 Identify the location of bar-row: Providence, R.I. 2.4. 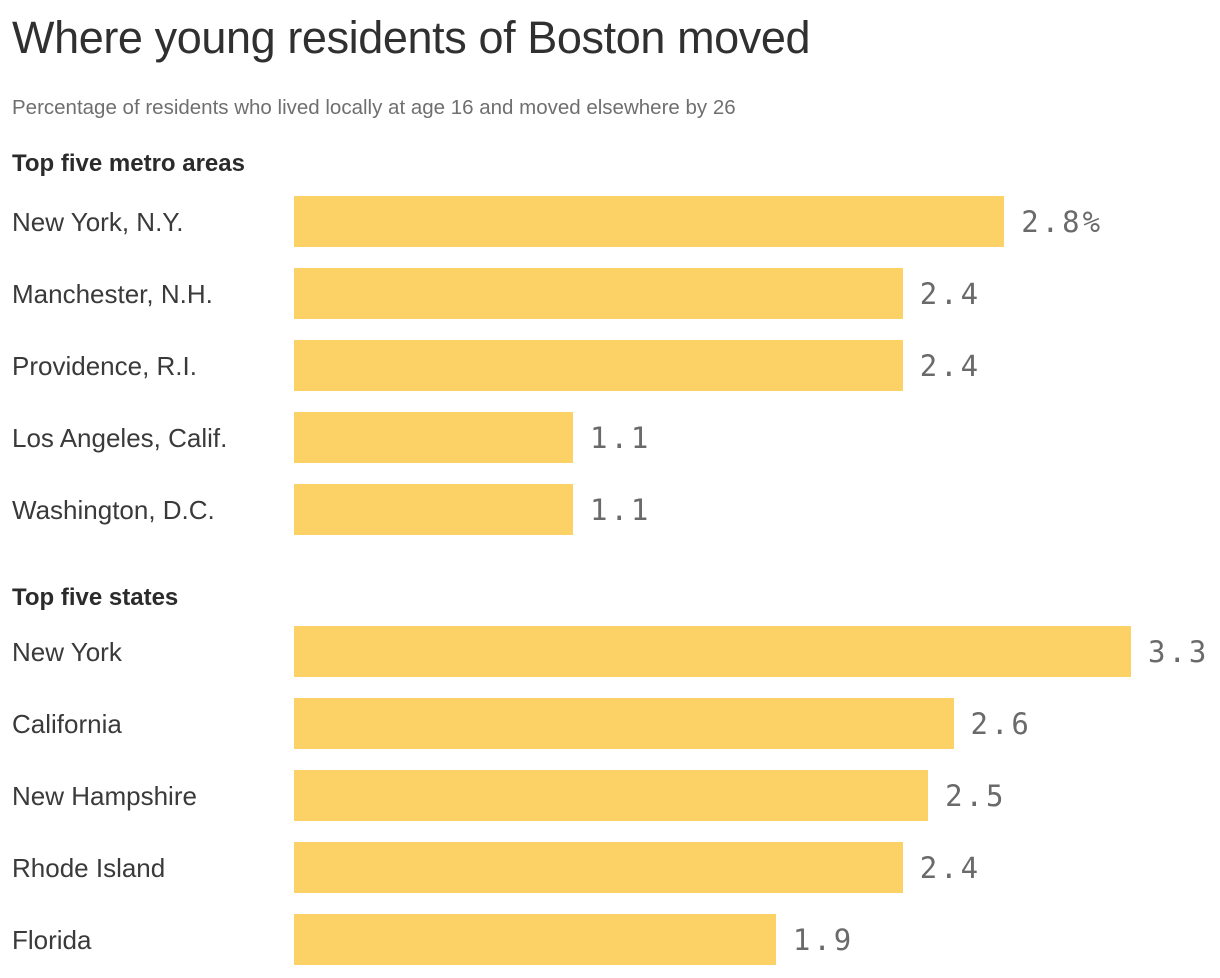
(610, 365).